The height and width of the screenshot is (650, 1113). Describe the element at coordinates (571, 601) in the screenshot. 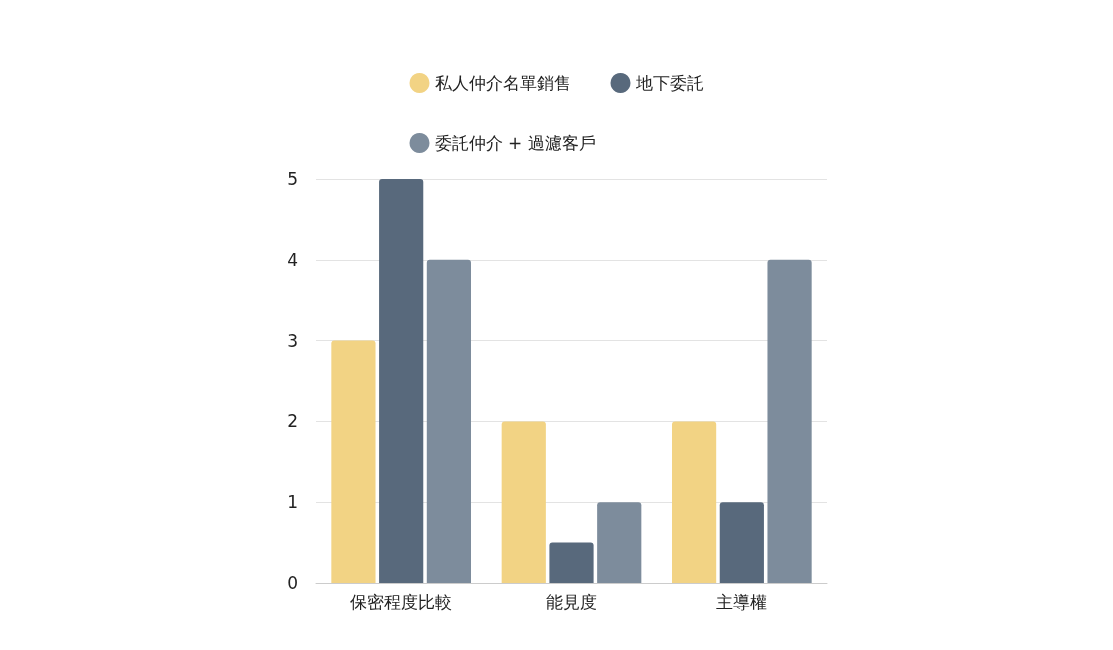

I see `x-tick-label: 能見度` at that location.